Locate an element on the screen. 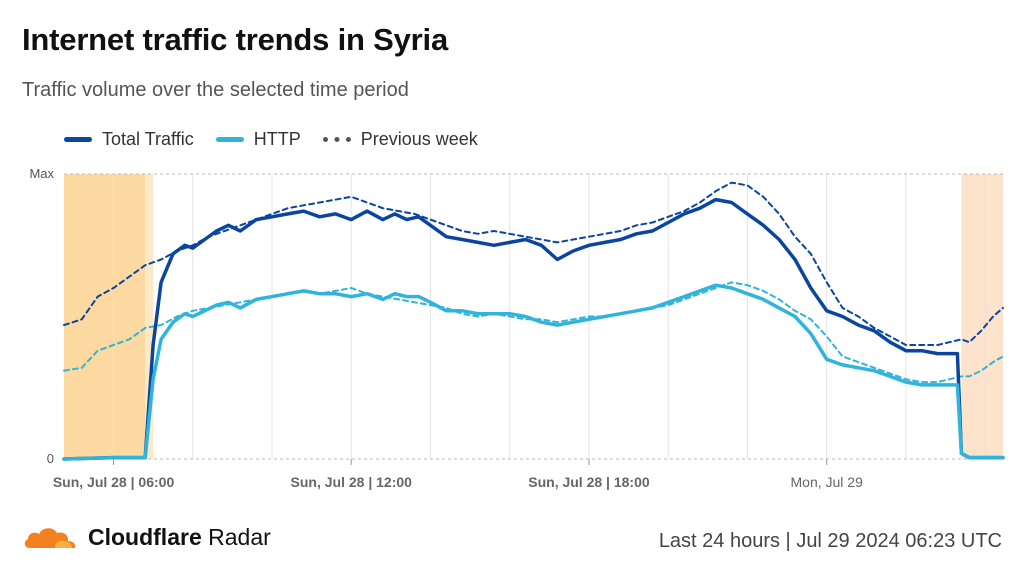 The width and height of the screenshot is (1024, 576). legend-swatch-http is located at coordinates (229, 139).